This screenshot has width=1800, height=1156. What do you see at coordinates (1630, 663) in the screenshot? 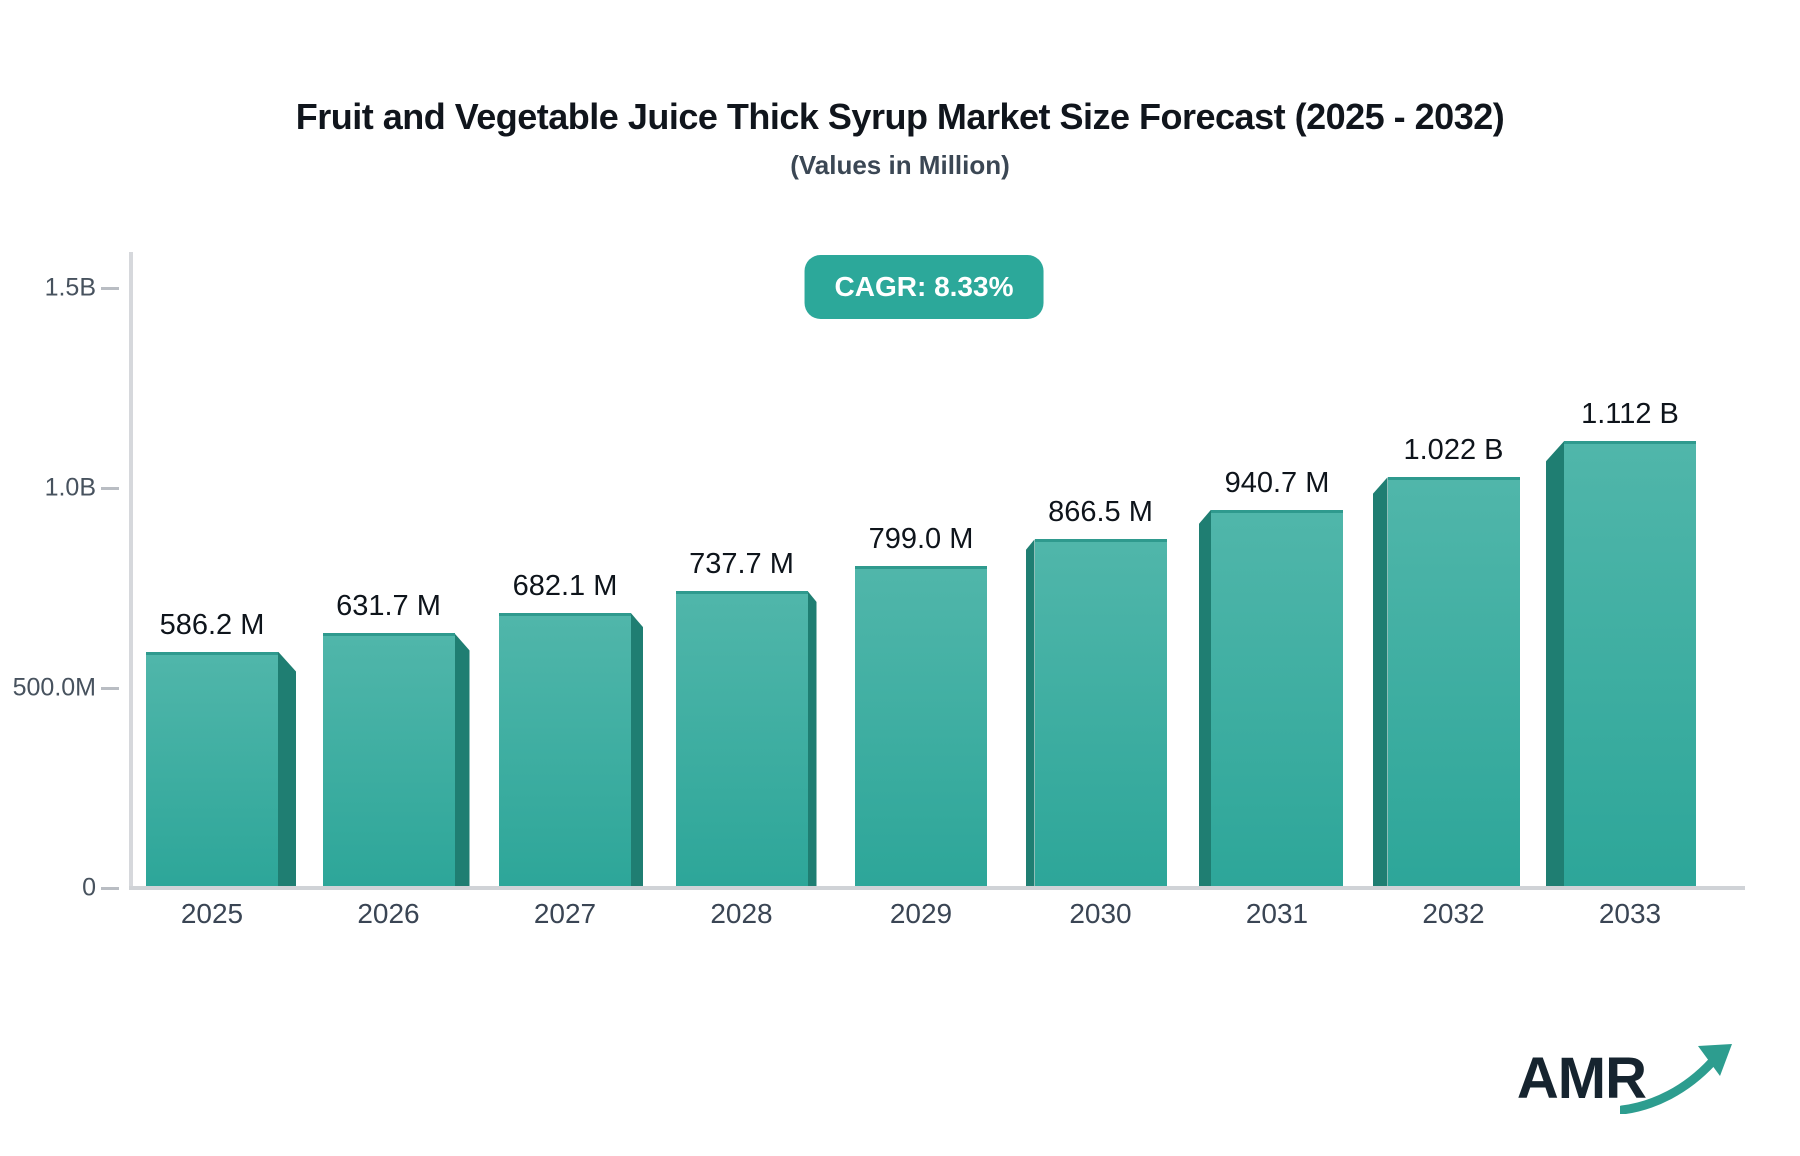
I see `bar-2033` at bounding box center [1630, 663].